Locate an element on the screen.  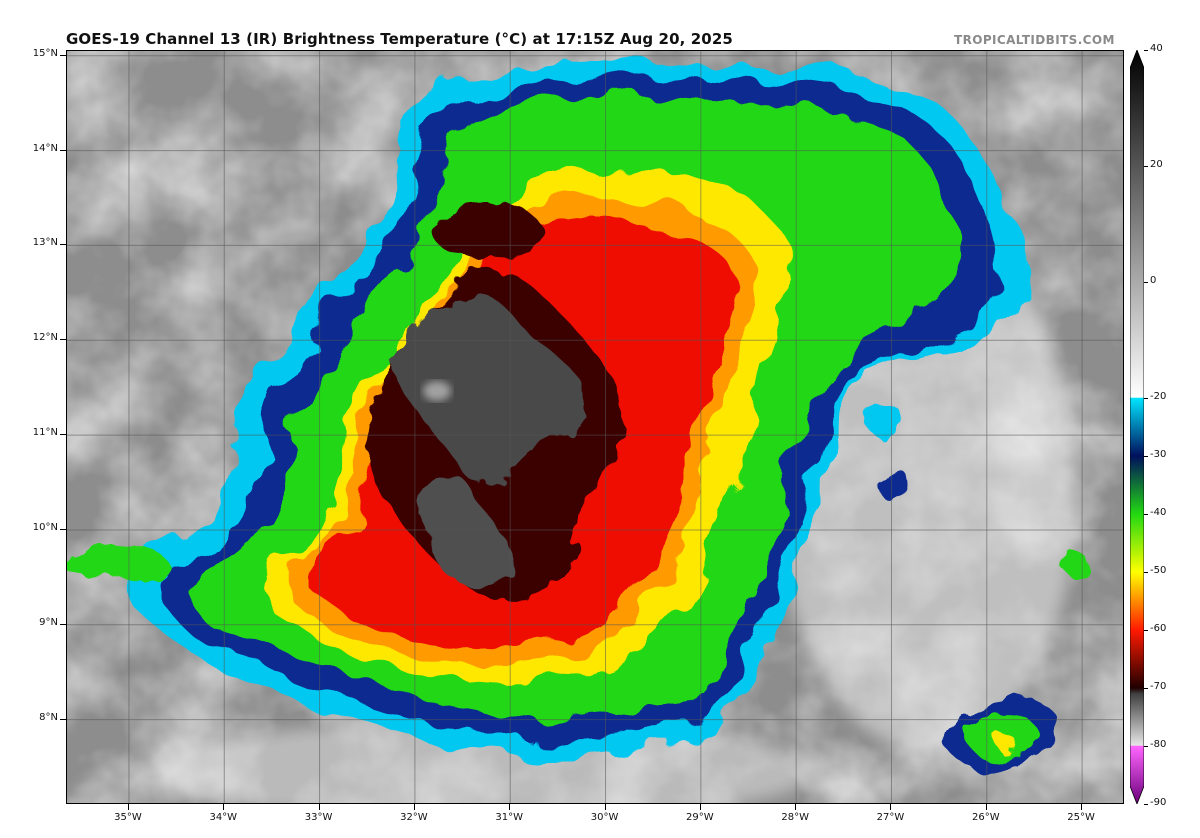
cold-cell-north is located at coordinates (487, 231).